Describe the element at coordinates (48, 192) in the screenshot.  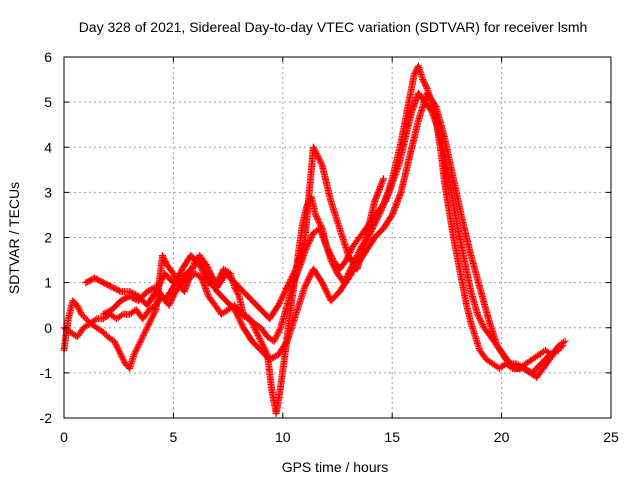
I see `y-tick-label: 3` at that location.